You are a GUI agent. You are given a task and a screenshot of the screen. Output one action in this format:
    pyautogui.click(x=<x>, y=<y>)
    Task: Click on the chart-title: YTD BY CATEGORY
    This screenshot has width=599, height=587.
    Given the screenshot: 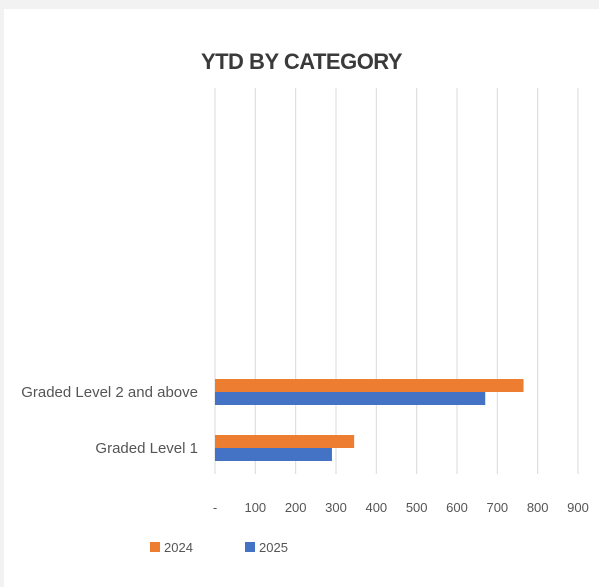 What is the action you would take?
    pyautogui.click(x=301, y=61)
    